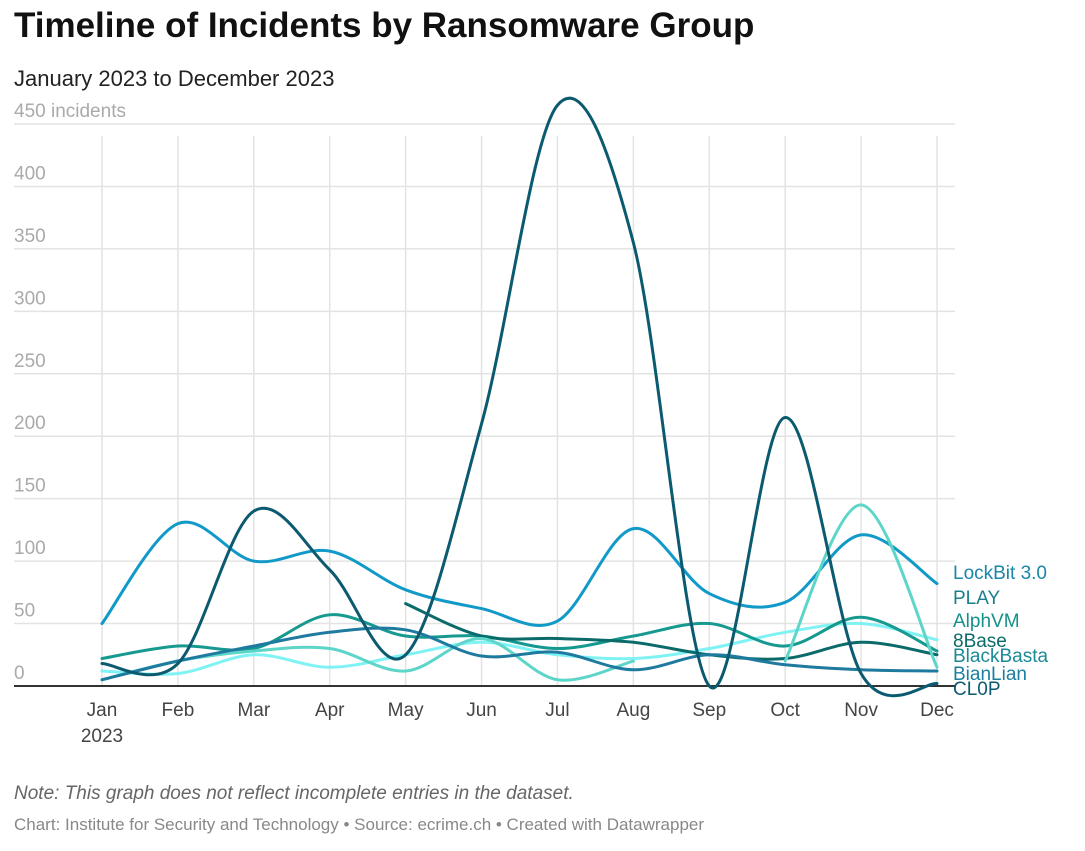 This screenshot has width=1085, height=851. Describe the element at coordinates (977, 689) in the screenshot. I see `series-label: CL0P` at that location.